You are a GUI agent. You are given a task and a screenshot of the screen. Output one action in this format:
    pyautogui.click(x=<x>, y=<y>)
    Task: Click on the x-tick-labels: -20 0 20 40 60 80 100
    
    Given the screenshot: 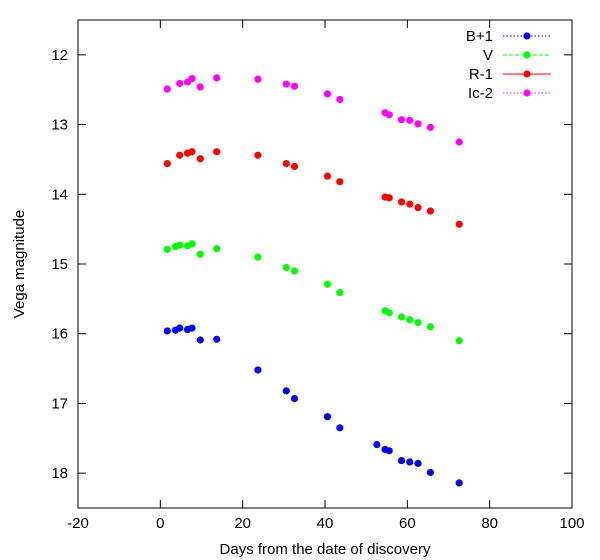 What is the action you would take?
    pyautogui.click(x=325, y=523)
    